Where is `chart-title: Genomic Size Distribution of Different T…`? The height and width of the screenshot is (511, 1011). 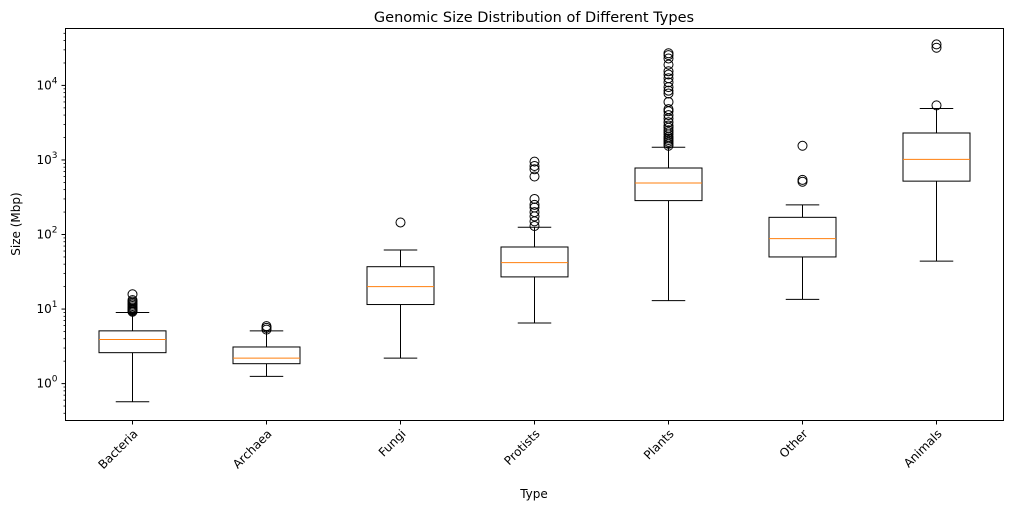 chart-title: Genomic Size Distribution of Different T… is located at coordinates (534, 18).